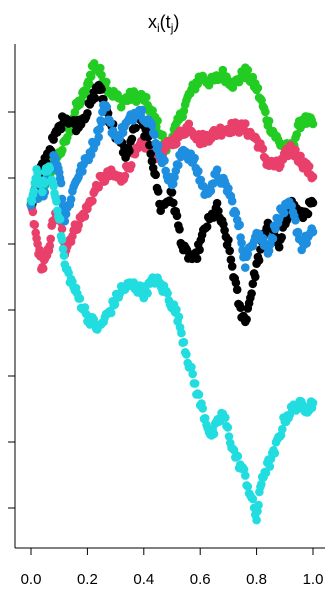  What do you see at coordinates (256, 579) in the screenshot?
I see `x-tick-label: 0.8` at bounding box center [256, 579].